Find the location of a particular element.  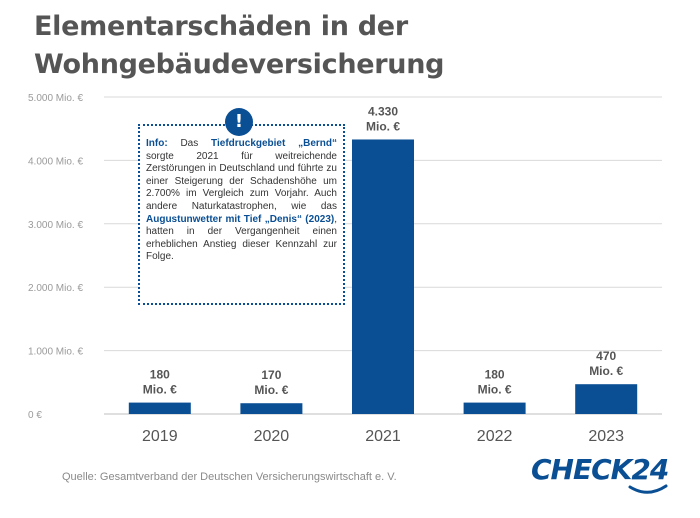

title-line-1: Elementarschäden in der is located at coordinates (221, 26).